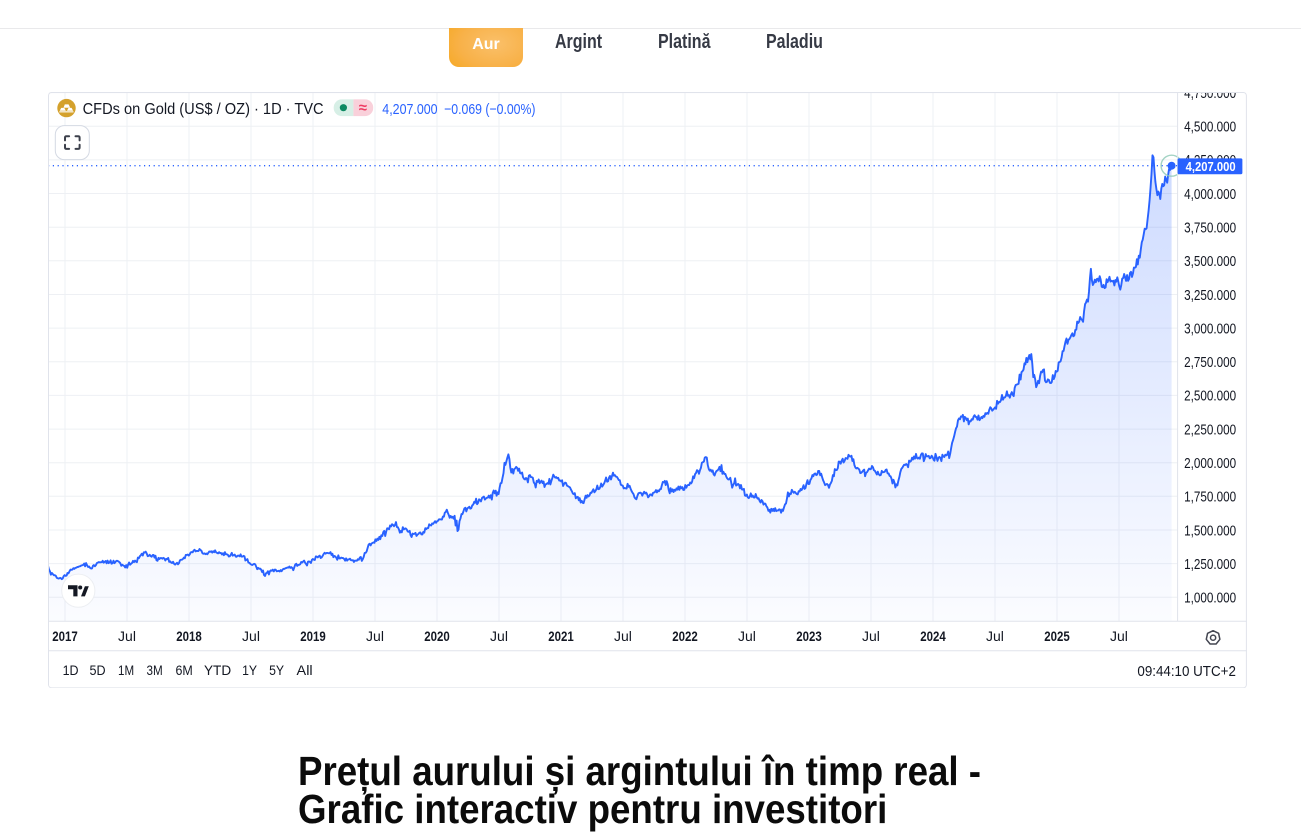 This screenshot has height=834, width=1301. I want to click on svg-text: 1,750.000, so click(1210, 497).